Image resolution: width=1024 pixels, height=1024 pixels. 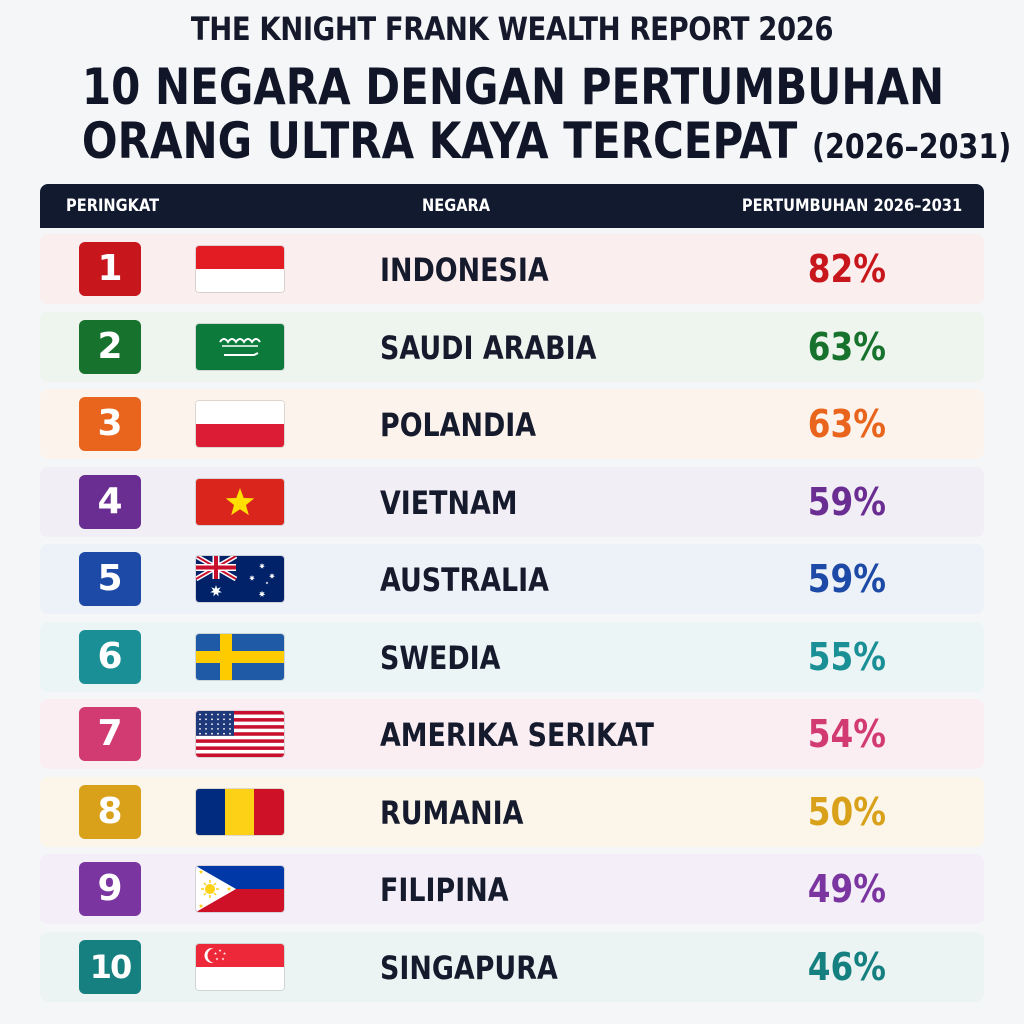 What do you see at coordinates (488, 347) in the screenshot?
I see `country-name: SAUDI ARABIA` at bounding box center [488, 347].